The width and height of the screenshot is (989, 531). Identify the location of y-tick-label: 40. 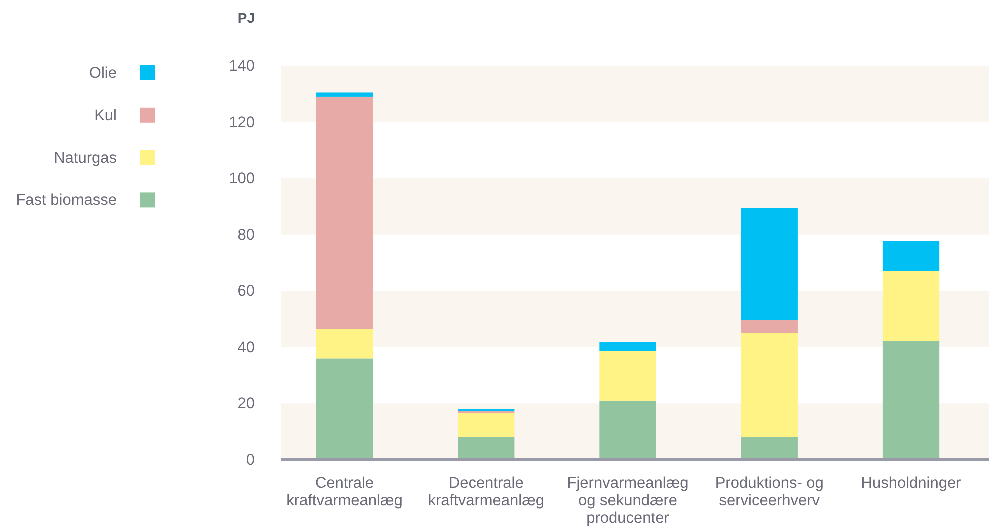
(247, 347).